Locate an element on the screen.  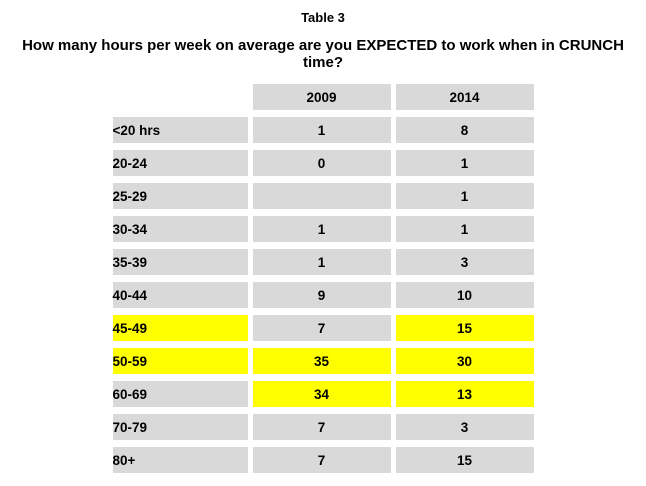
row-label: 60-69 is located at coordinates (180, 394).